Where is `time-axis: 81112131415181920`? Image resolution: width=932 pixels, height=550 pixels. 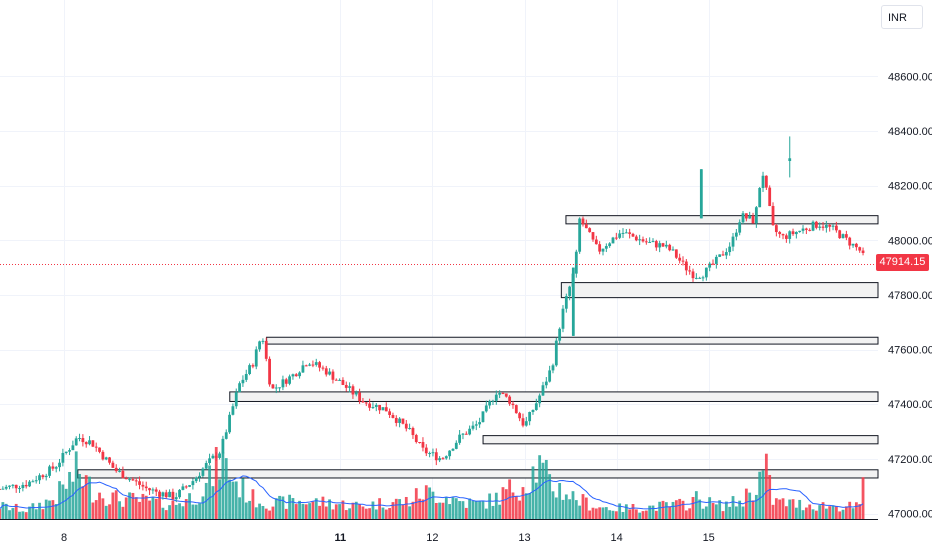
time-axis: 81112131415181920 is located at coordinates (496, 538).